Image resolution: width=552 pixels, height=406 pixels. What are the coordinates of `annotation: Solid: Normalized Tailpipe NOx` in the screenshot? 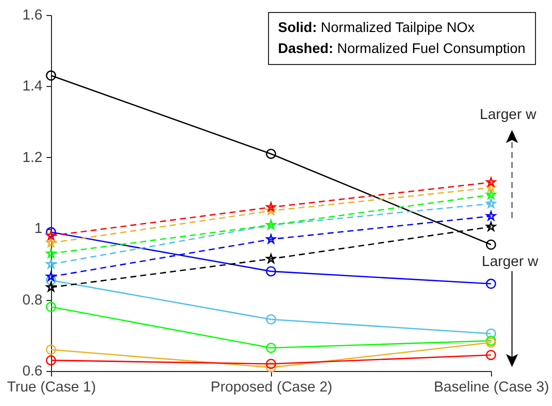 It's located at (377, 27).